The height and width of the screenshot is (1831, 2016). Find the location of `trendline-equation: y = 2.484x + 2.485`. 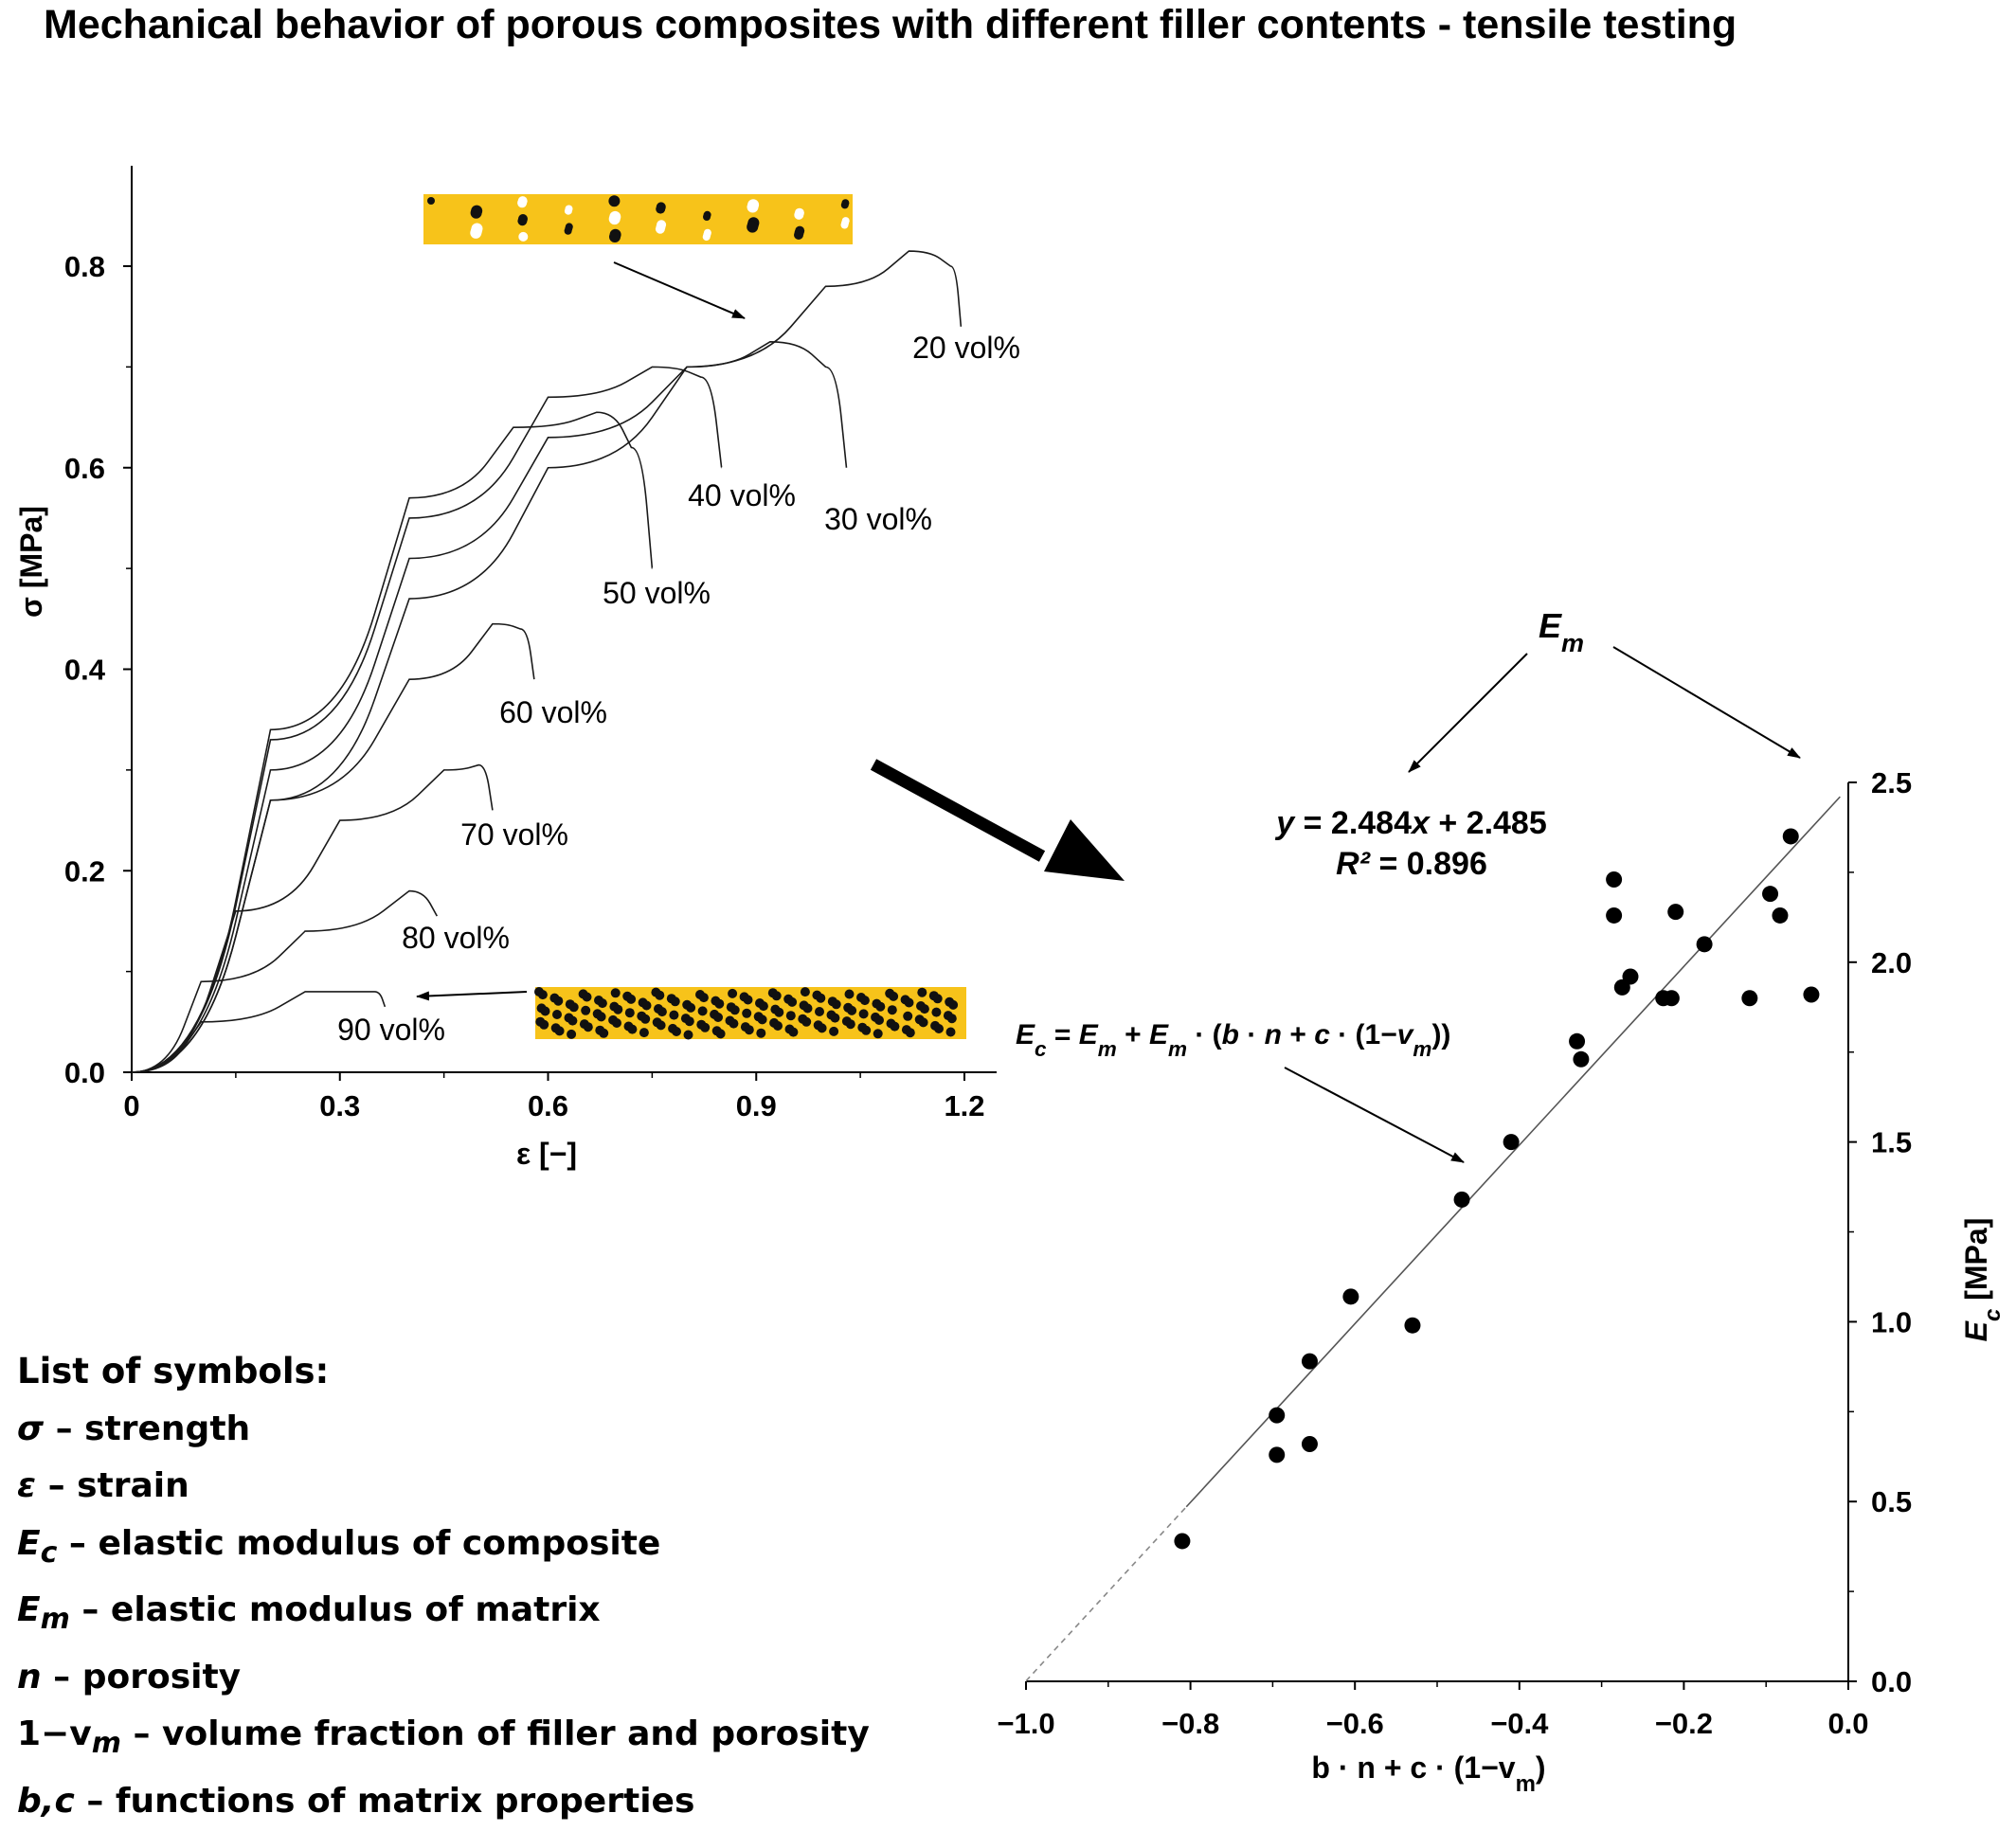

trendline-equation: y = 2.484x + 2.485 is located at coordinates (1410, 823).